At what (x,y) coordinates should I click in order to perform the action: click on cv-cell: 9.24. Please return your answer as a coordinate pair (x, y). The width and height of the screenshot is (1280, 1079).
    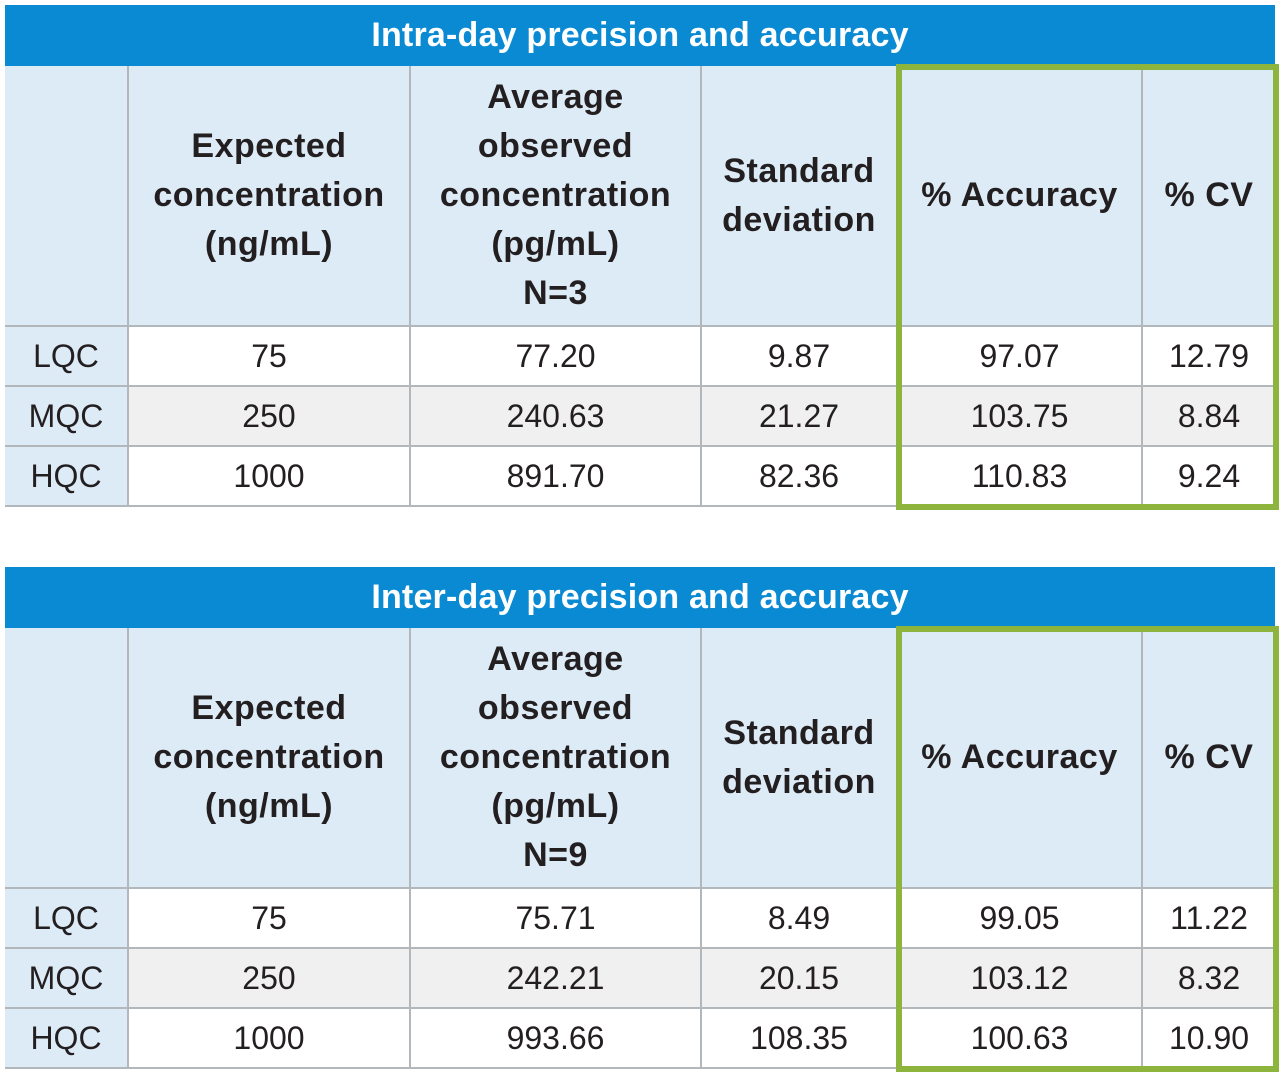
    Looking at the image, I should click on (1209, 476).